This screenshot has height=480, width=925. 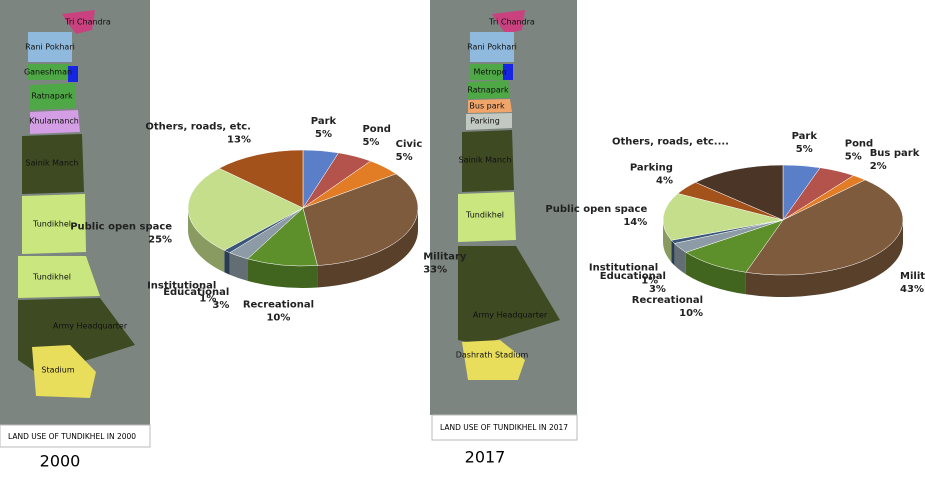 I want to click on value-label: 2%, so click(x=878, y=166).